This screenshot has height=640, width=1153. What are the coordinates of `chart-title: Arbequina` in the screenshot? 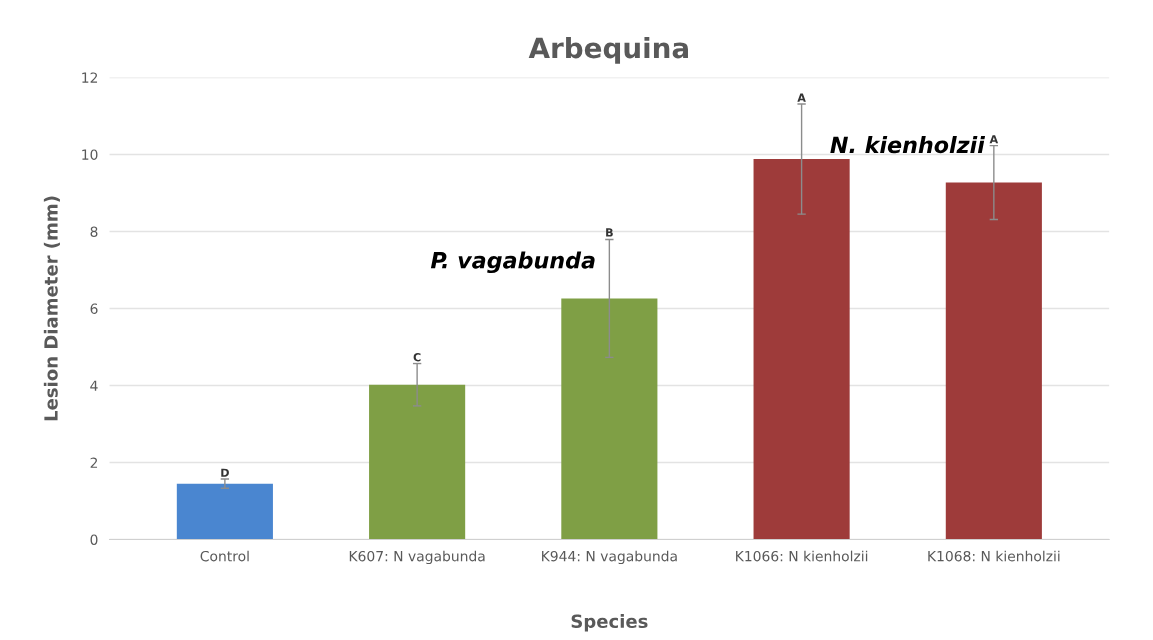 It's located at (608, 50).